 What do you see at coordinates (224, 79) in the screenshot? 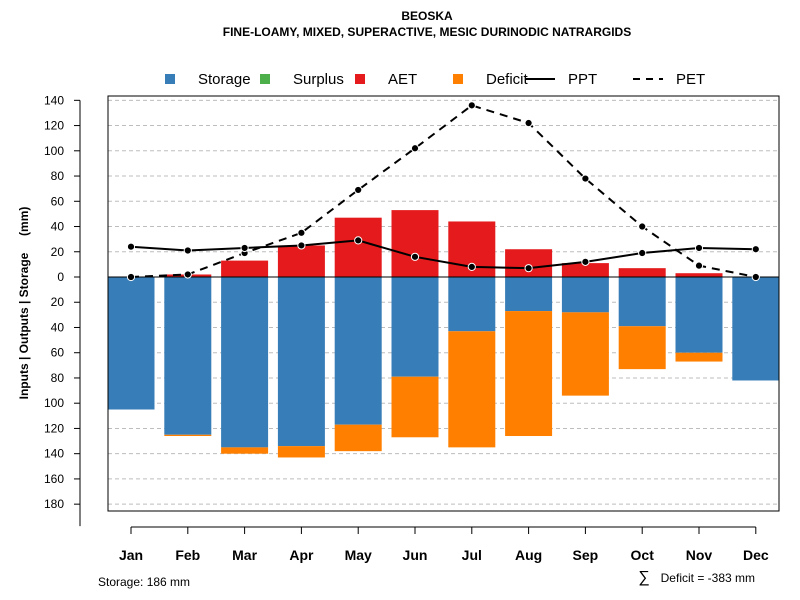
I see `legend-label: Storage` at bounding box center [224, 79].